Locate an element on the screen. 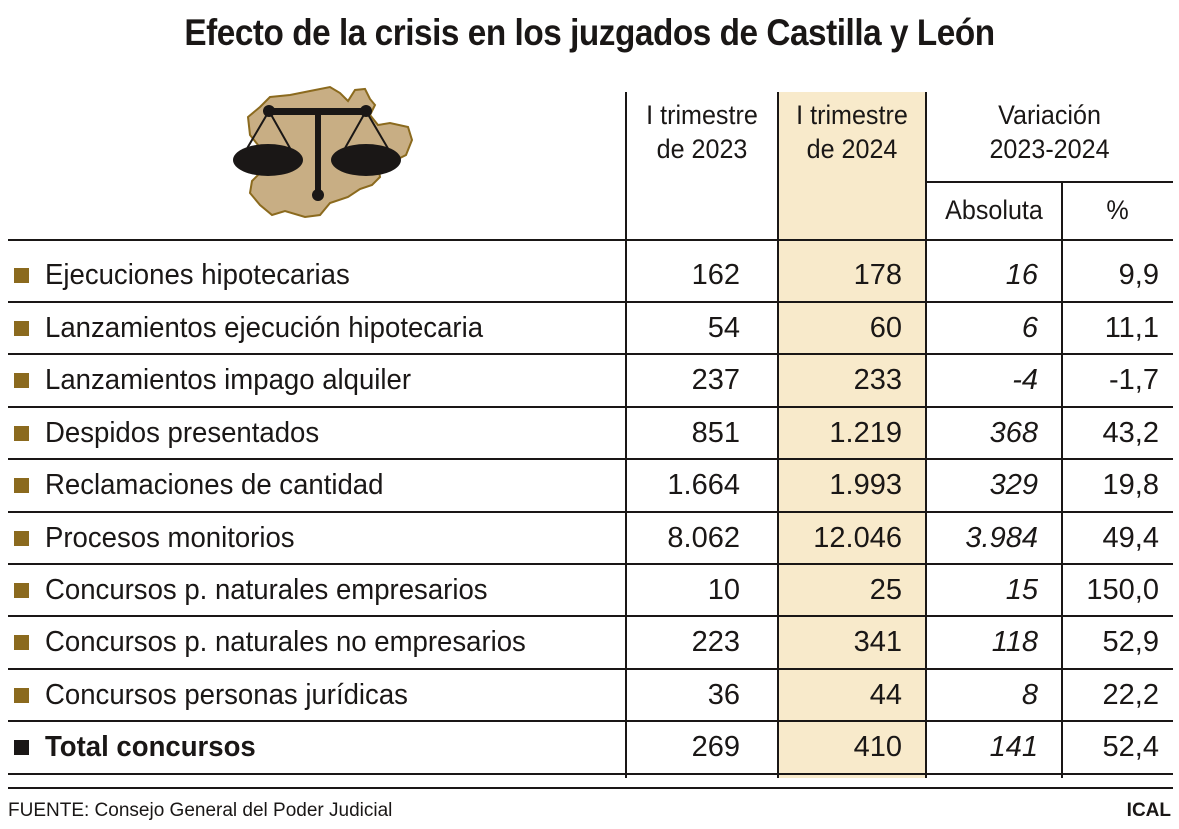 This screenshot has height=829, width=1179. value-percent: 19,8 is located at coordinates (1130, 485).